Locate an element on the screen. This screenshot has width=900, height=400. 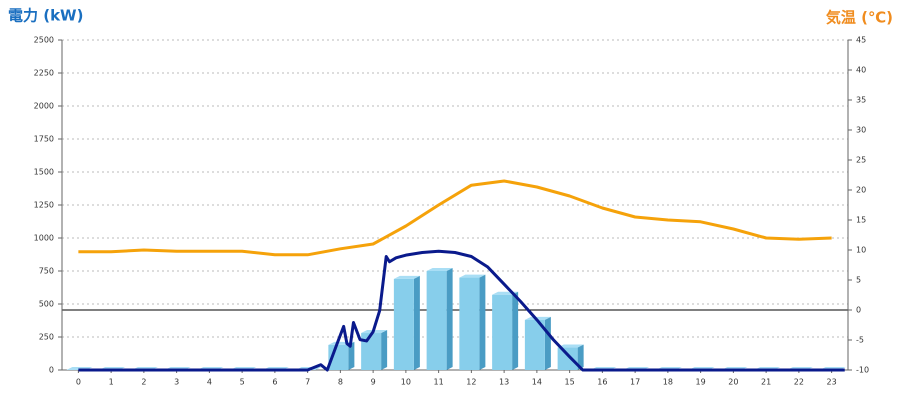
y2-tick-label: 45 is located at coordinates (861, 40).